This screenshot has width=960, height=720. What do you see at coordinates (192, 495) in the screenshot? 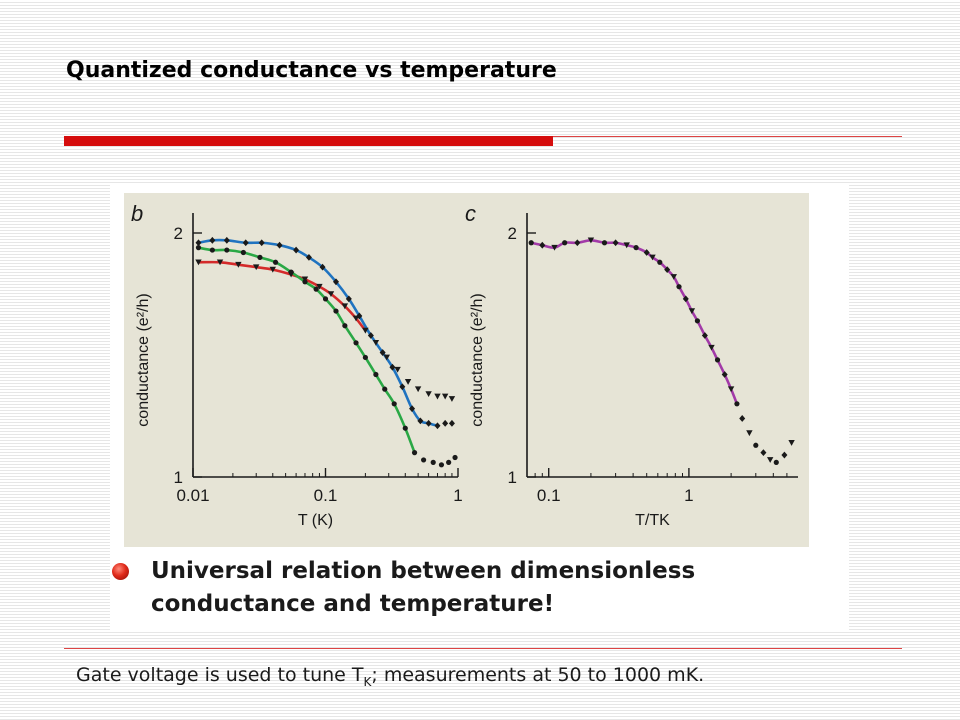
I see `x-tick-label: 0.01` at bounding box center [192, 495].